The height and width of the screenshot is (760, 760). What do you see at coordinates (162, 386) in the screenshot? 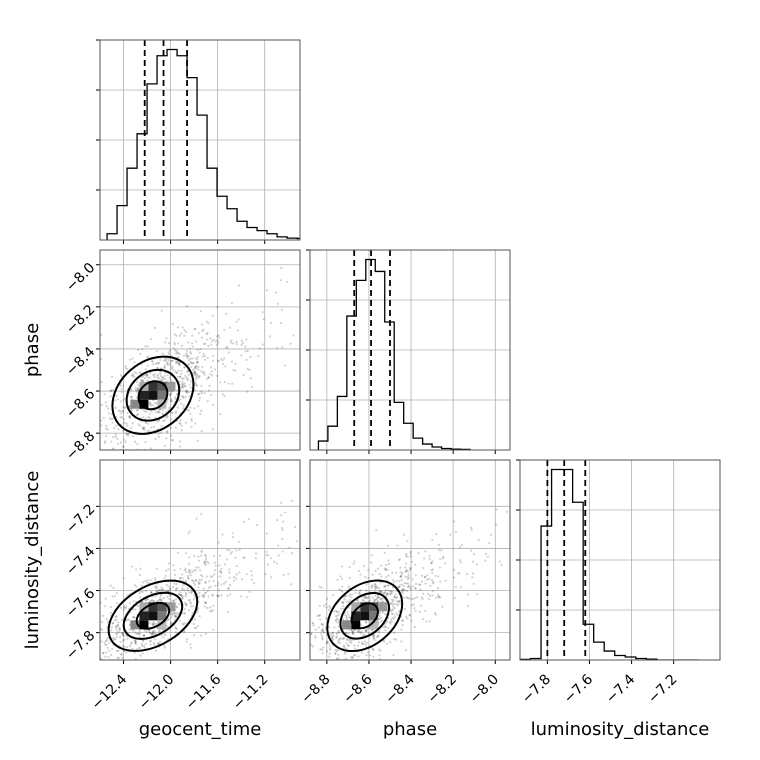
I see `density-cell` at bounding box center [162, 386].